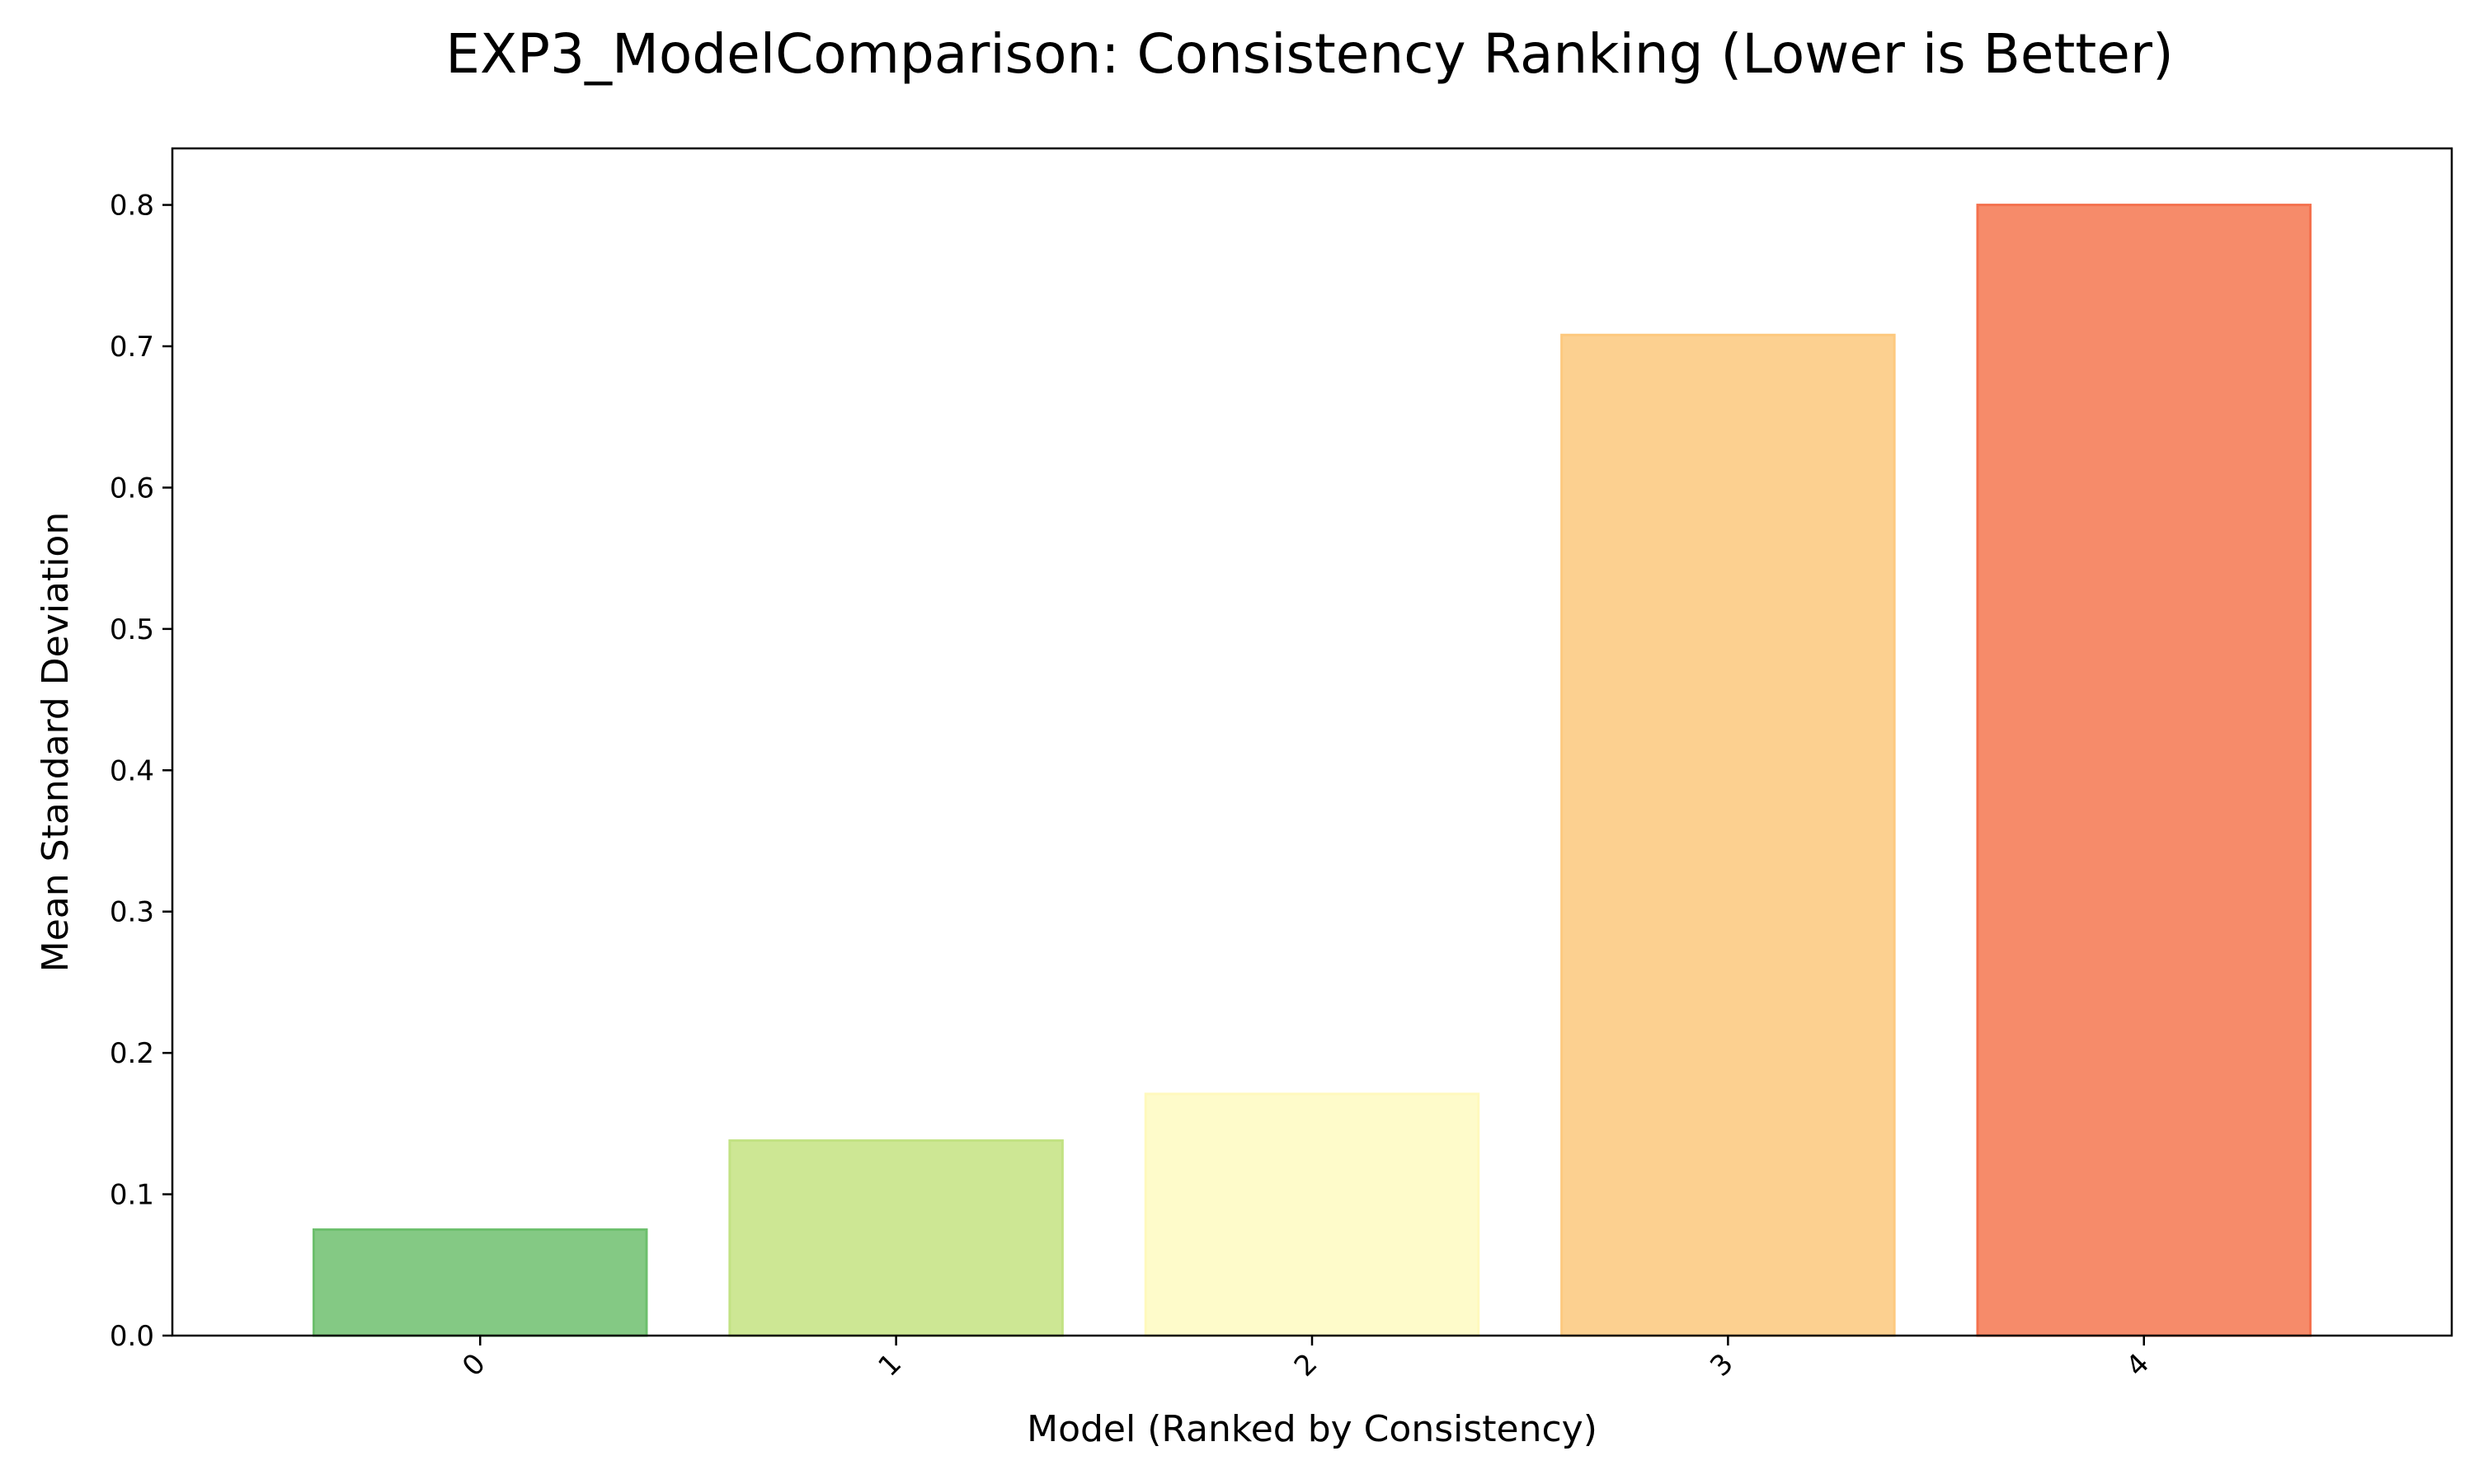 The height and width of the screenshot is (1484, 2474). I want to click on y-tick-label: 0.0, so click(132, 1336).